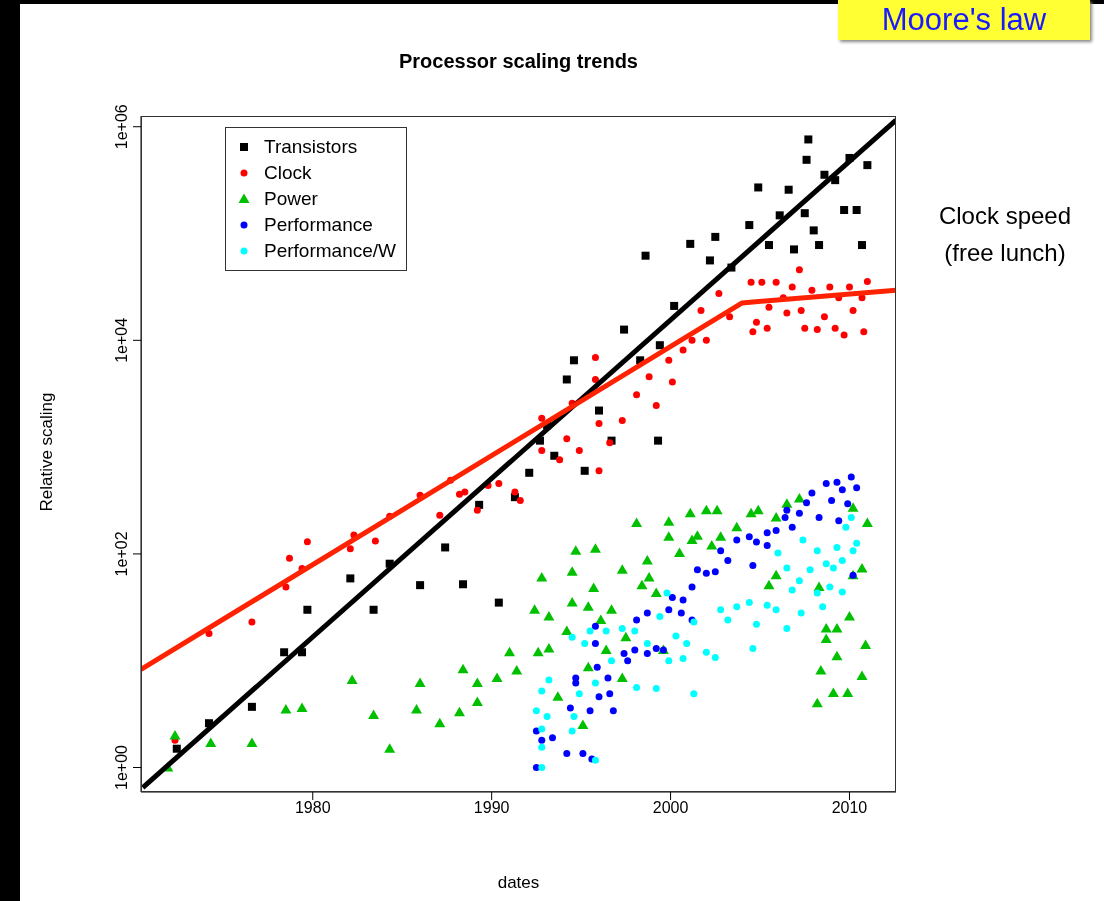 This screenshot has width=1104, height=901. I want to click on chart-title: Processor scaling trends, so click(518, 61).